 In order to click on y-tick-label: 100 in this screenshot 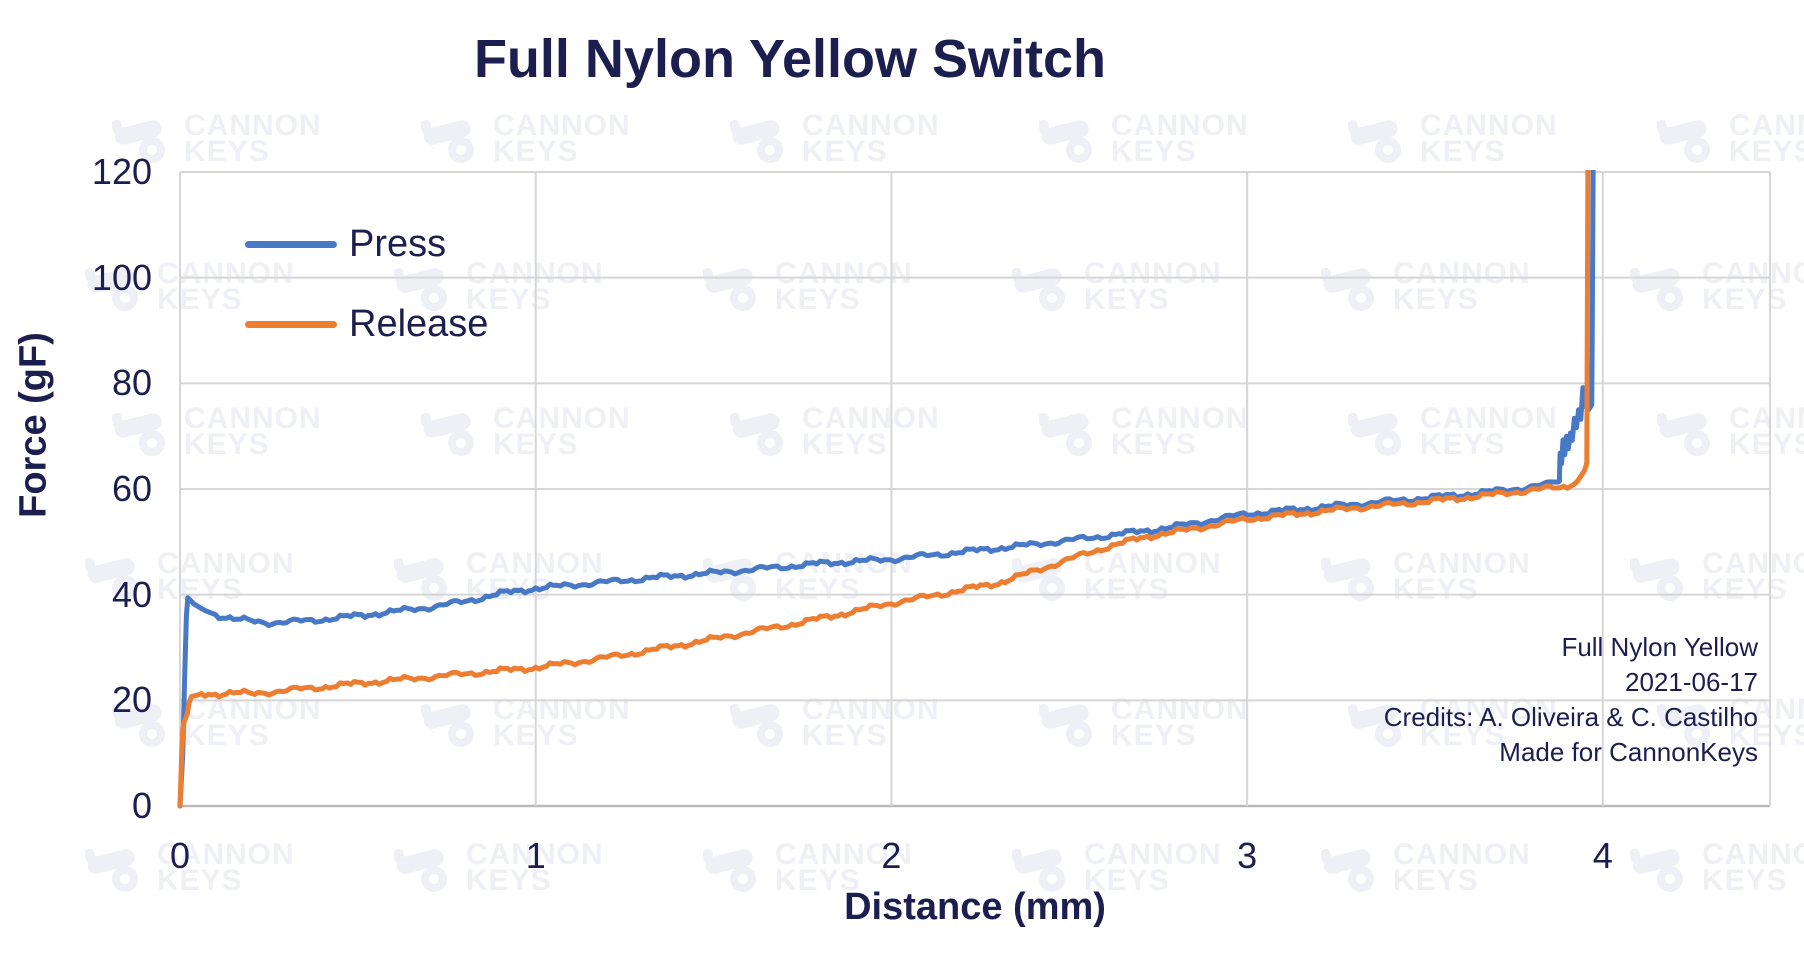, I will do `click(121, 277)`.